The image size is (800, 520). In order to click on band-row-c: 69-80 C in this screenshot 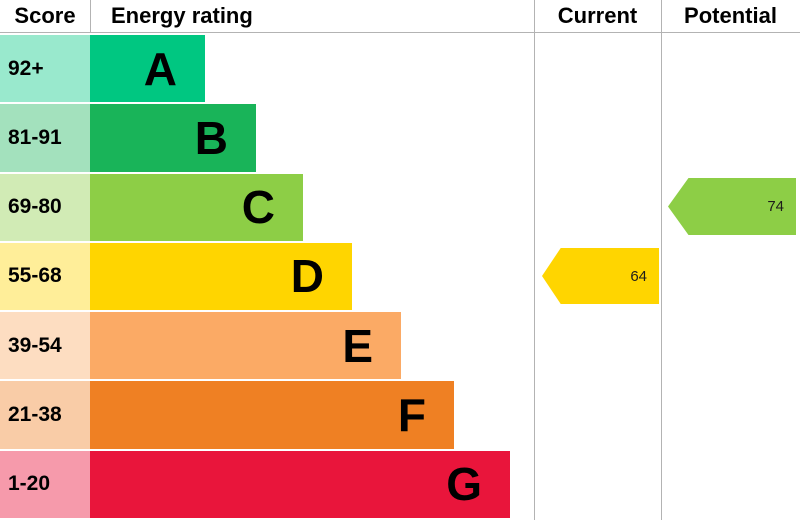, I will do `click(400, 207)`.